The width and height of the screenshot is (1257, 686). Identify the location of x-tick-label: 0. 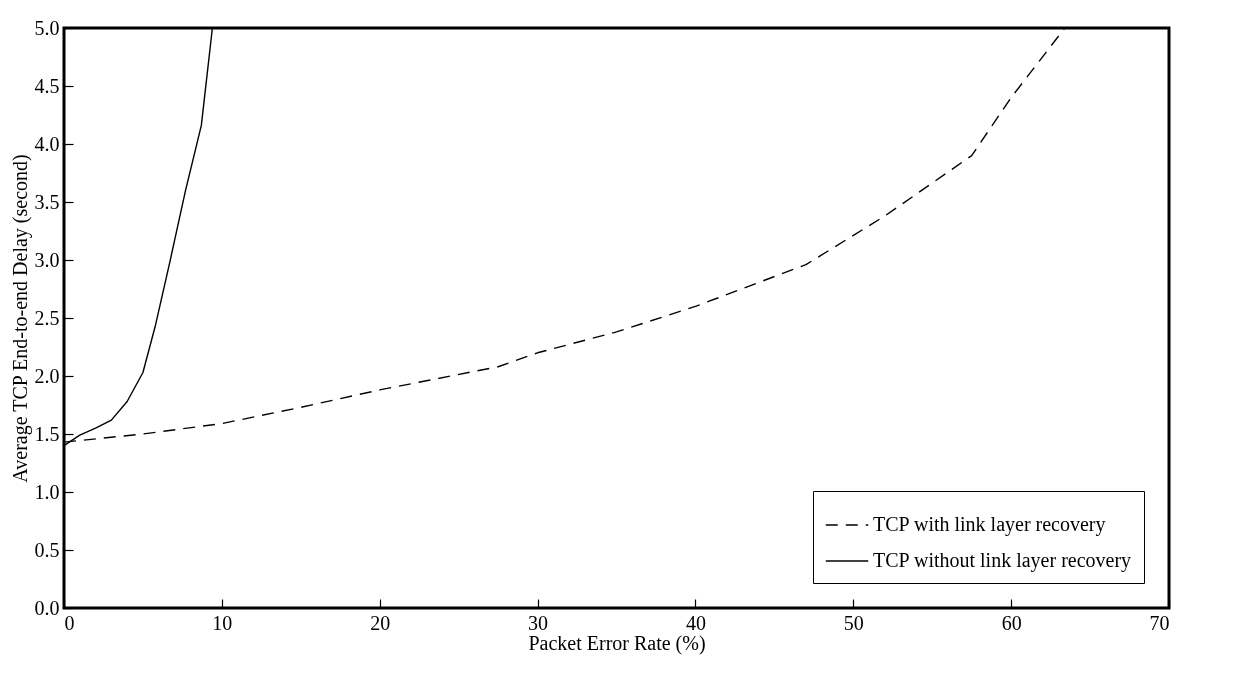
(69, 622).